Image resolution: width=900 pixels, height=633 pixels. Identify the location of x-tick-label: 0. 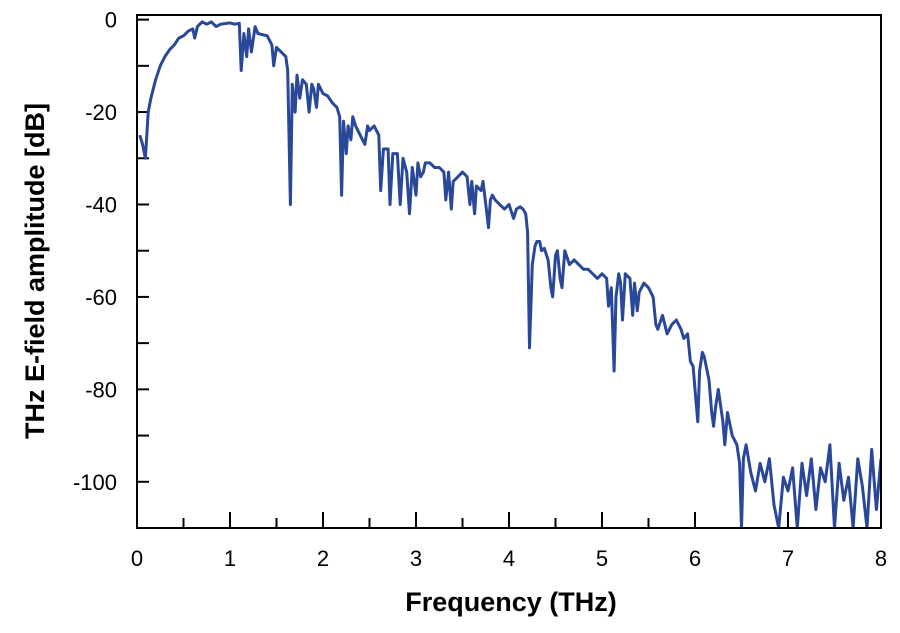
(137, 558).